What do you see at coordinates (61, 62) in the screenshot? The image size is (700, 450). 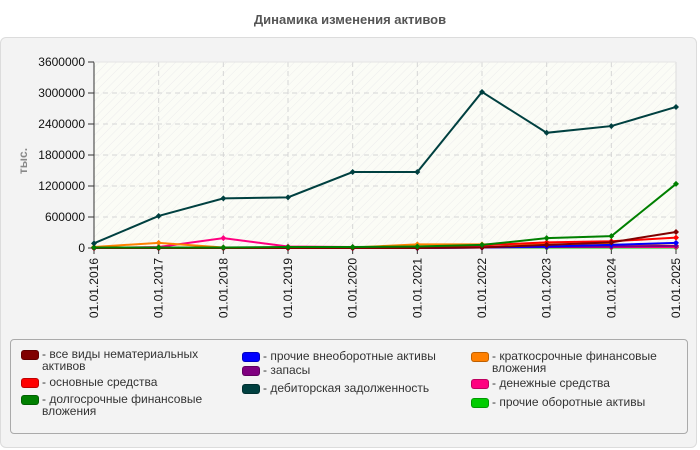 I see `y-tick-label: 3600000` at bounding box center [61, 62].